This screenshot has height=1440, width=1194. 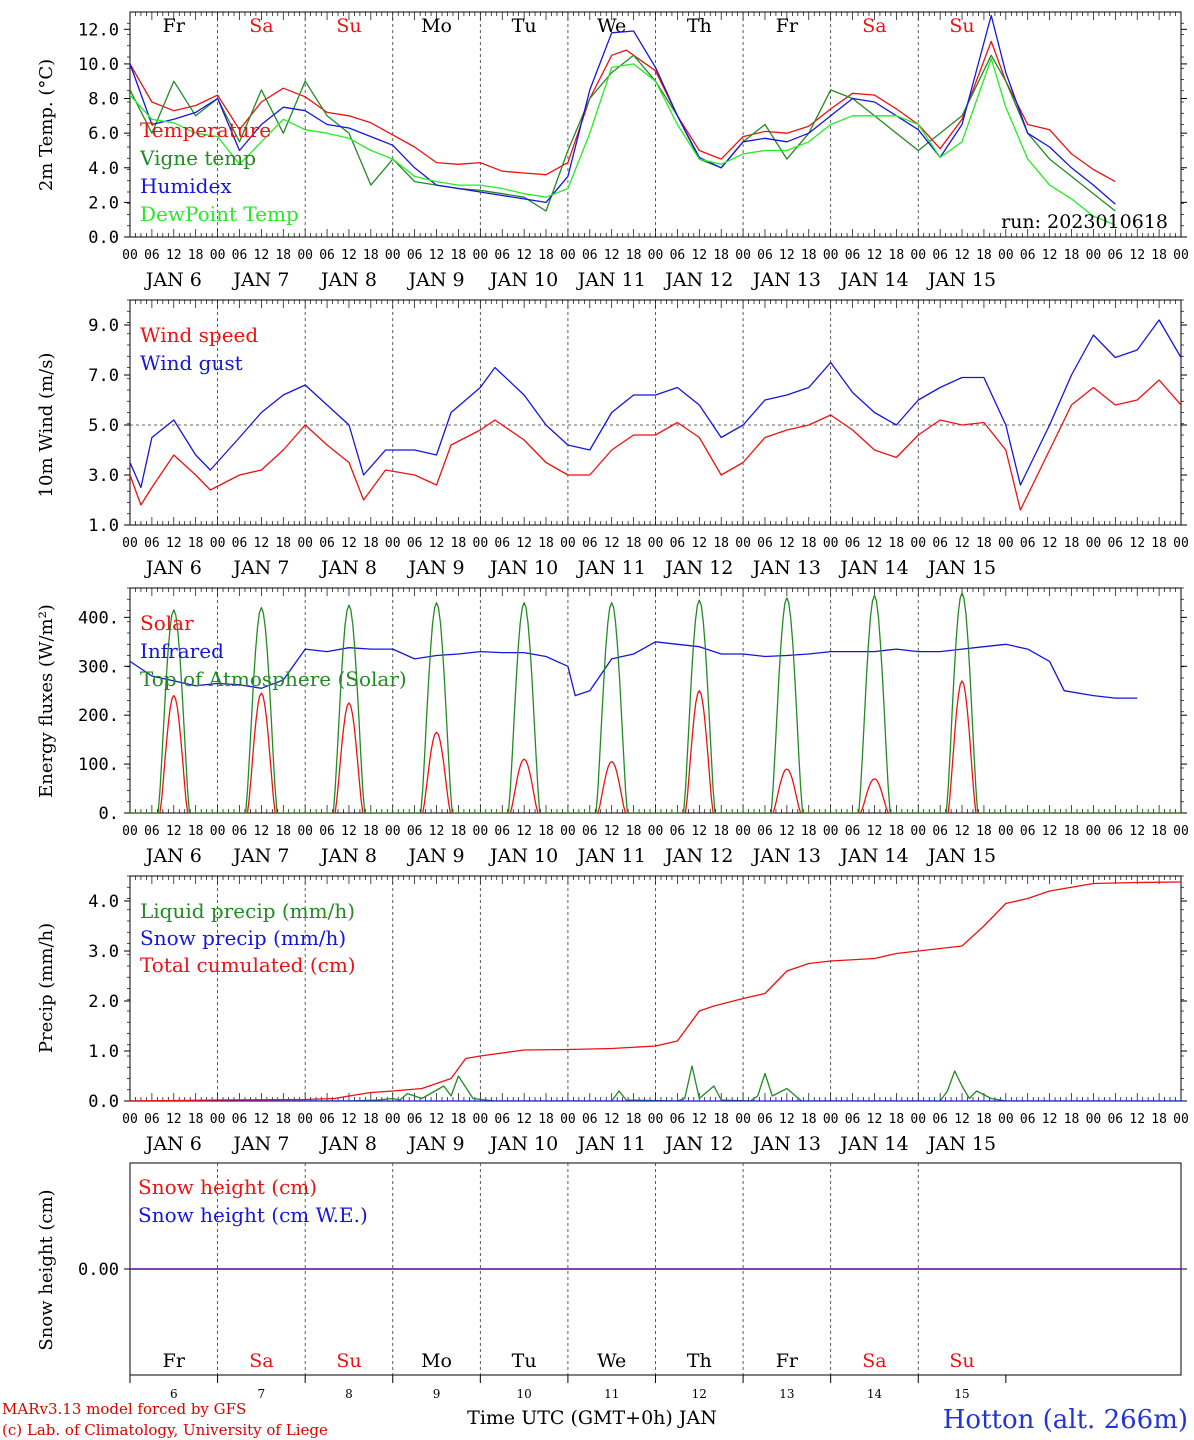 I want to click on weekday-label: Sa, so click(x=261, y=26).